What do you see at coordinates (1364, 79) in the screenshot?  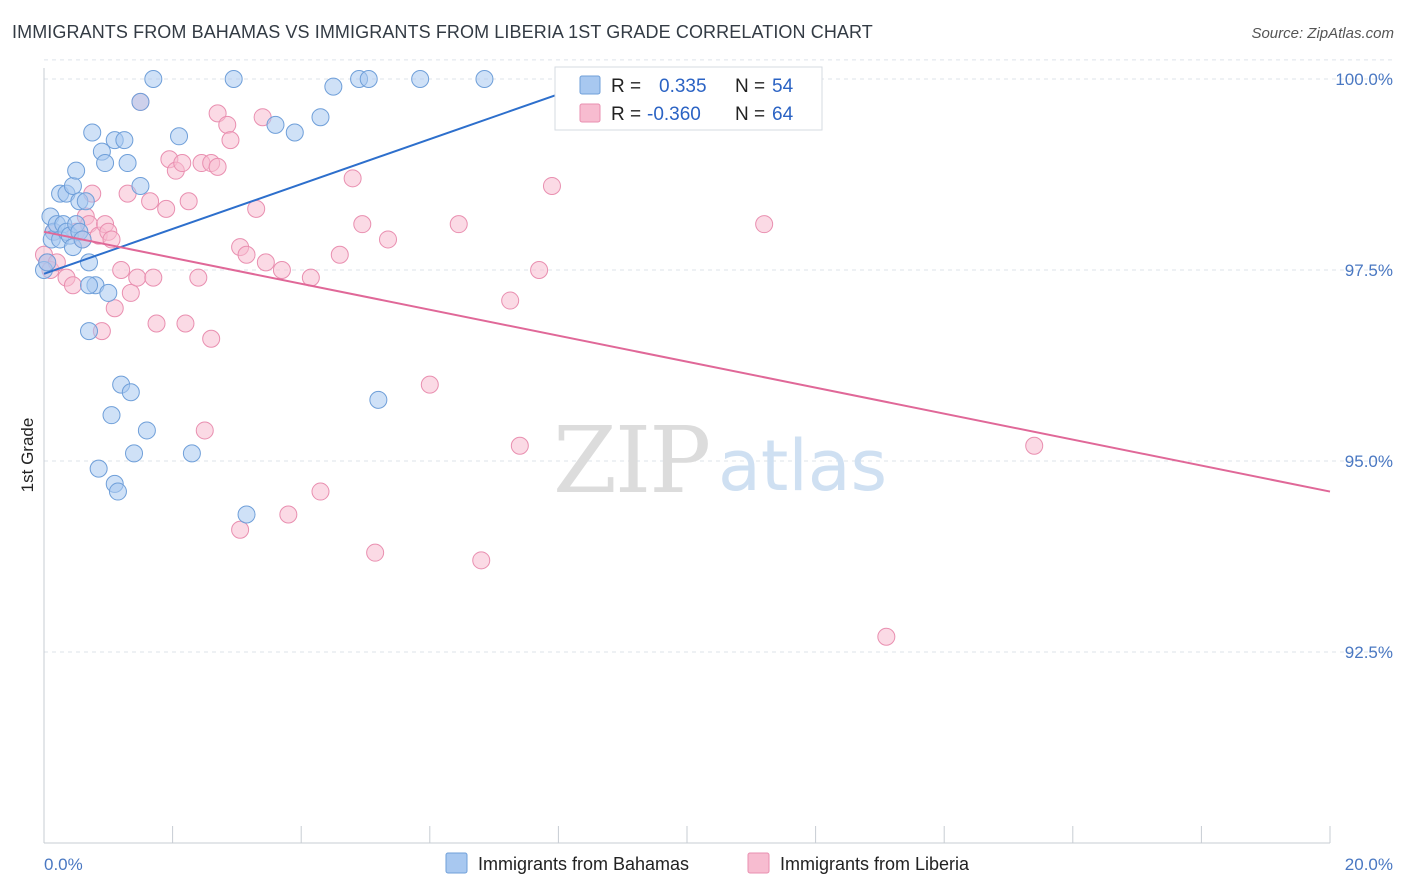 I see `y-tick-label-3: 100.0%` at bounding box center [1364, 79].